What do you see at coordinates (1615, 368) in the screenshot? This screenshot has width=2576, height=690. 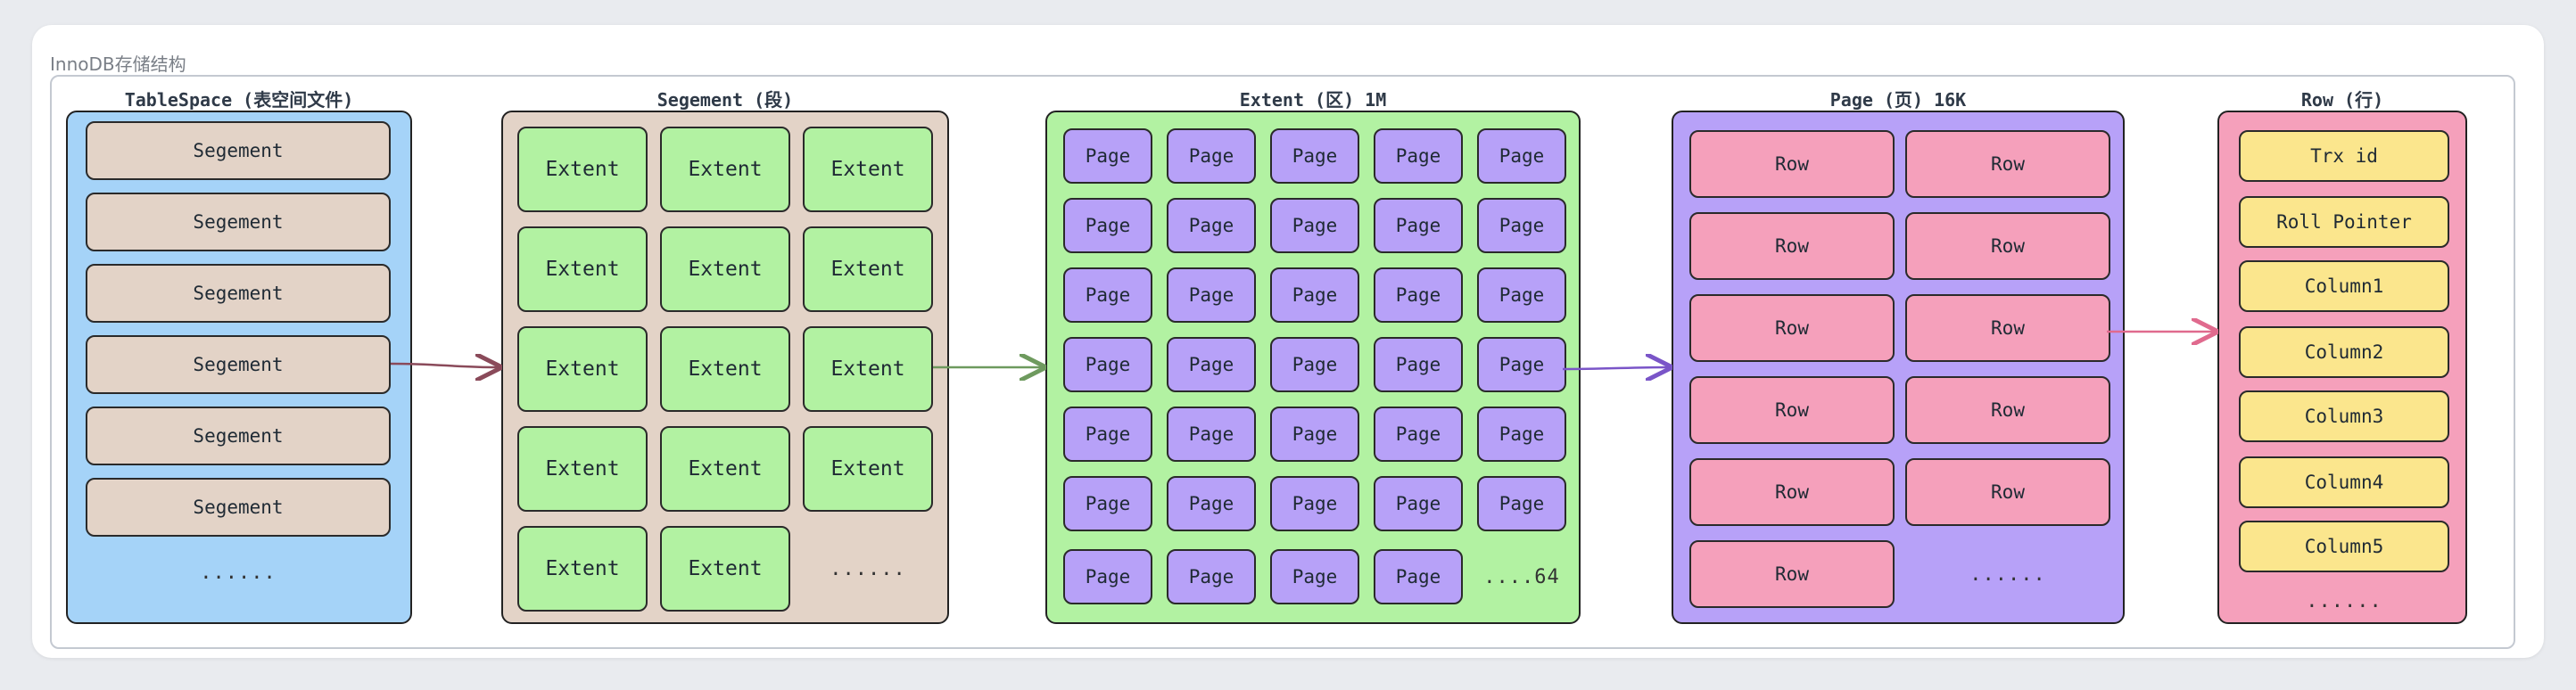 I see `arrow-extent-to-page` at bounding box center [1615, 368].